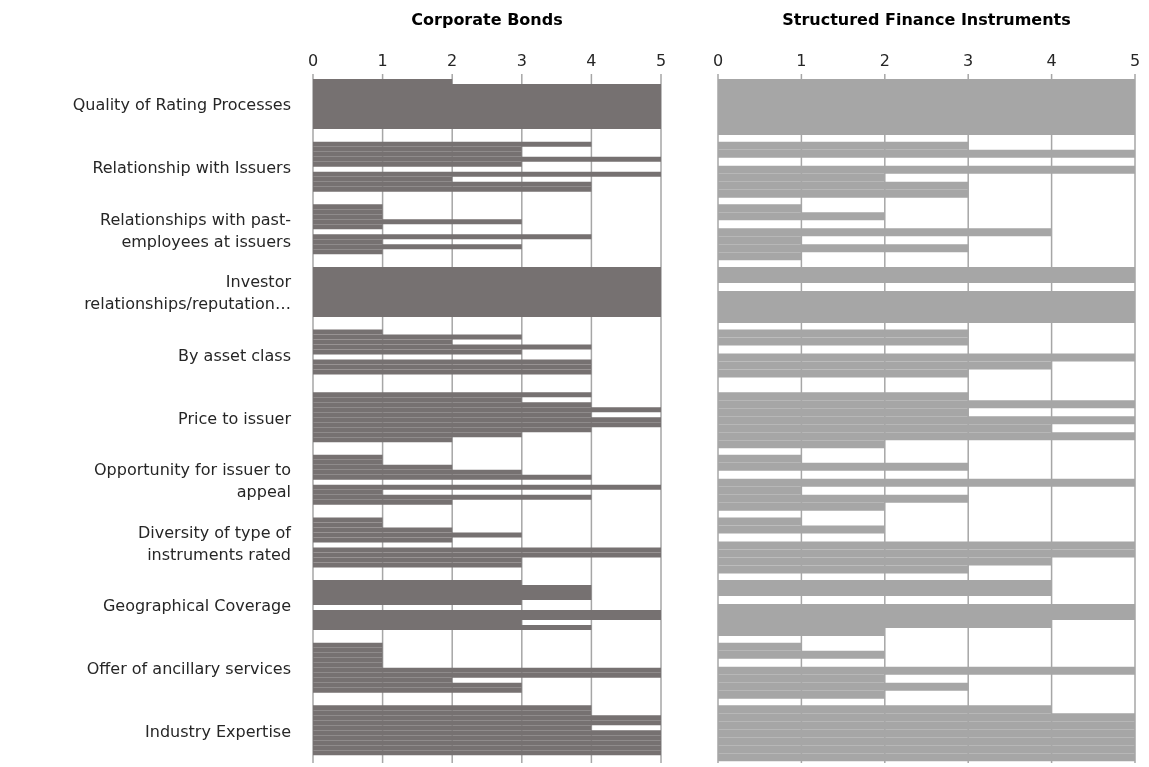 This screenshot has height=767, width=1149. I want to click on y-tick-label: Diversity of type of instruments rated, so click(214, 543).